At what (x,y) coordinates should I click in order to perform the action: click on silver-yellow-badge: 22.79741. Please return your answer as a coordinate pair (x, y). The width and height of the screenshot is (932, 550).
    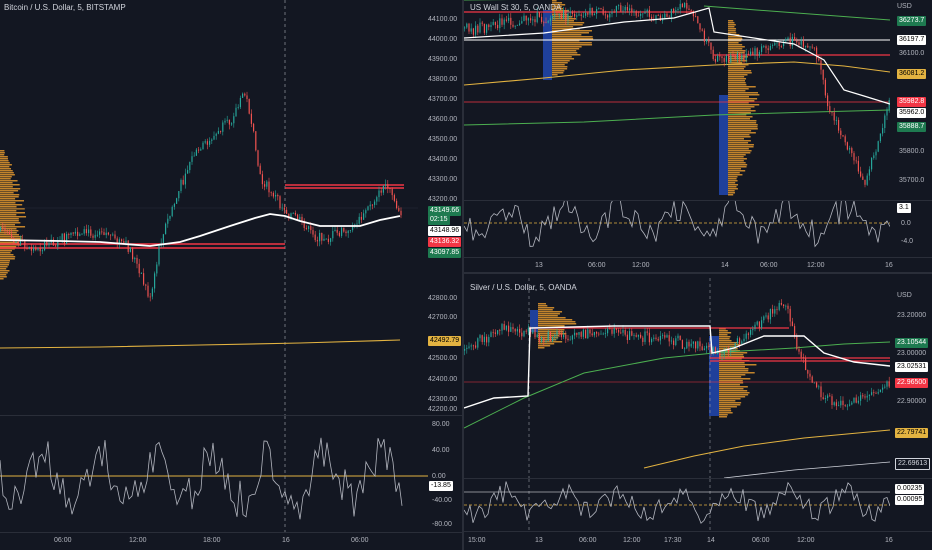
    Looking at the image, I should click on (912, 433).